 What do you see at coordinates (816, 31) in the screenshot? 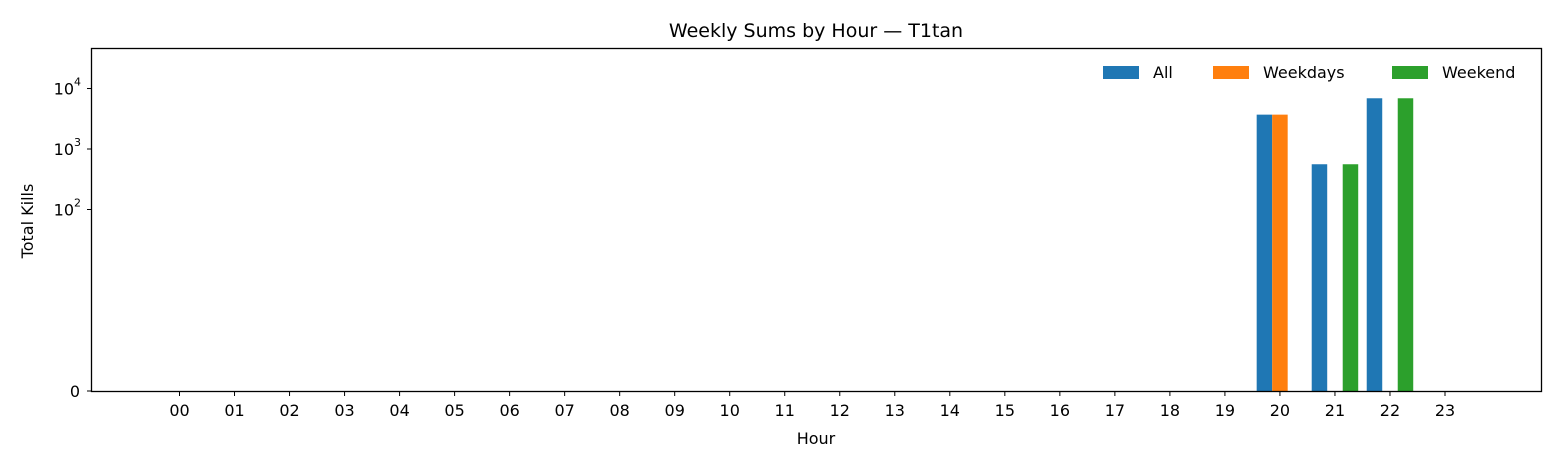
I see `chart-title: Weekly Sums by Hour — T1tan` at bounding box center [816, 31].